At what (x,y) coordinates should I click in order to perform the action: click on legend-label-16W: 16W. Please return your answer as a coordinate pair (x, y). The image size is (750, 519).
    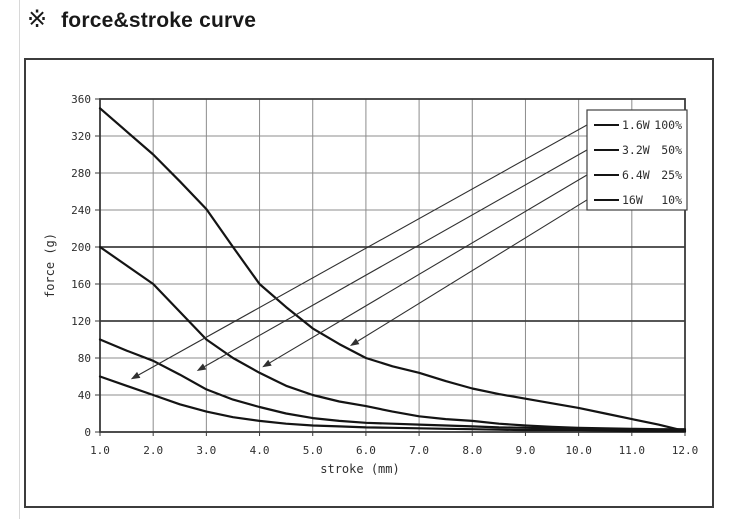
    Looking at the image, I should click on (632, 200).